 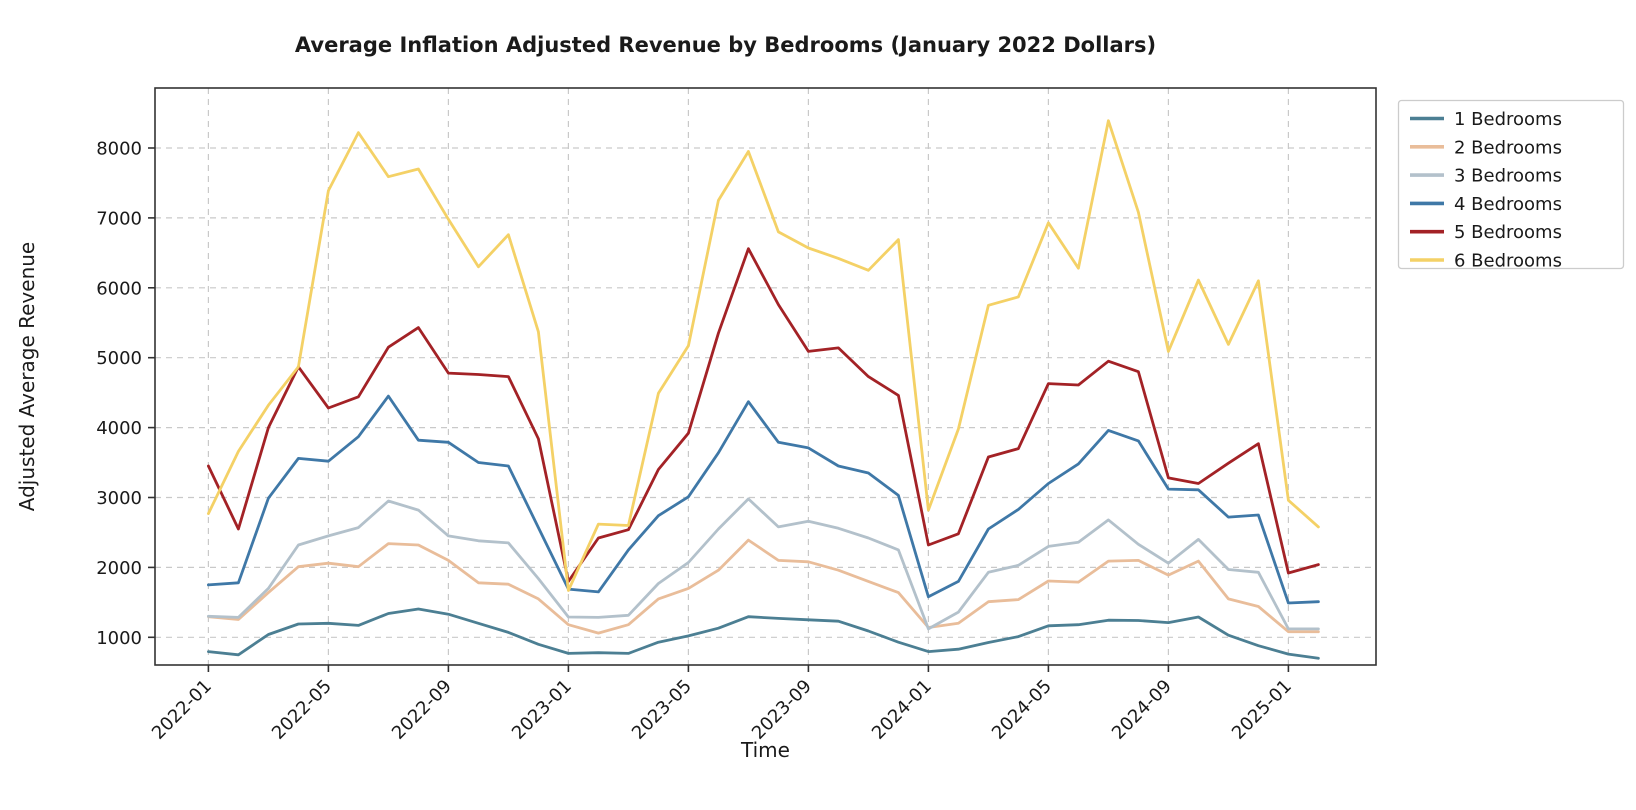 What do you see at coordinates (1508, 147) in the screenshot?
I see `legend-label: 2 Bedrooms` at bounding box center [1508, 147].